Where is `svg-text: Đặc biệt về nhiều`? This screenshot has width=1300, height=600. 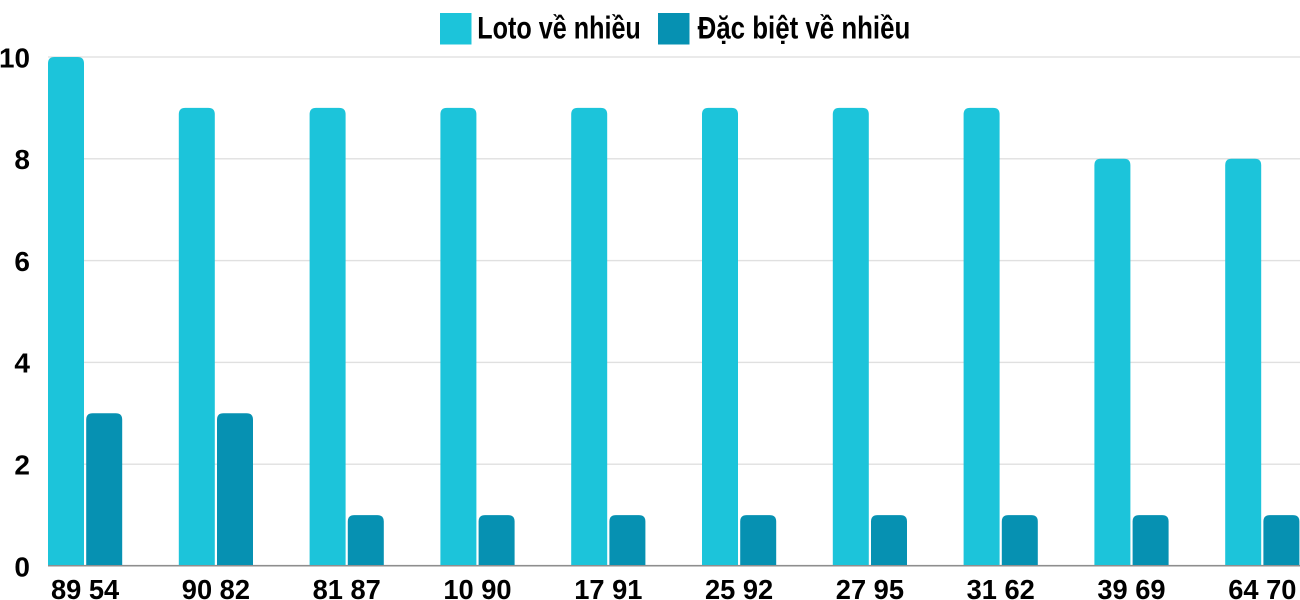
svg-text: Đặc biệt về nhiều is located at coordinates (804, 27).